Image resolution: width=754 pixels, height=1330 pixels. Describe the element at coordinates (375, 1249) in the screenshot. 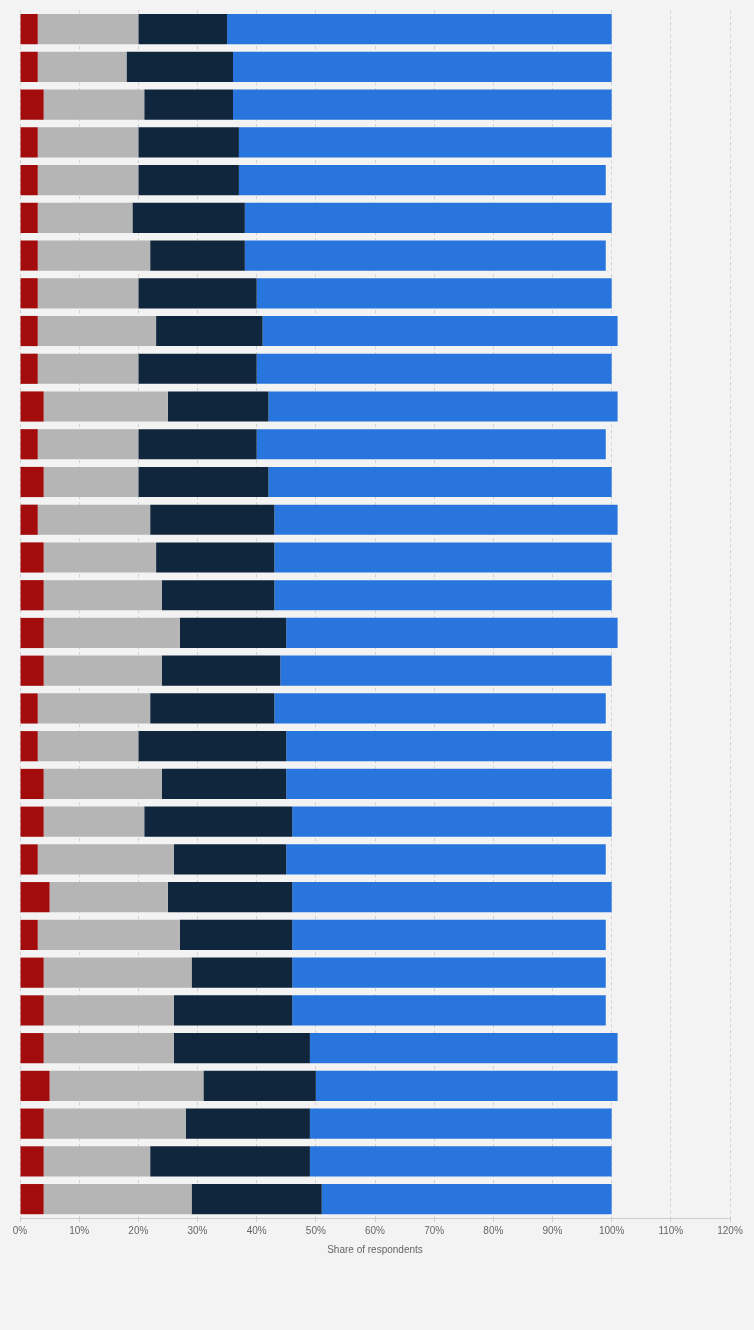

I see `x-axis-title: Share of respondents` at that location.